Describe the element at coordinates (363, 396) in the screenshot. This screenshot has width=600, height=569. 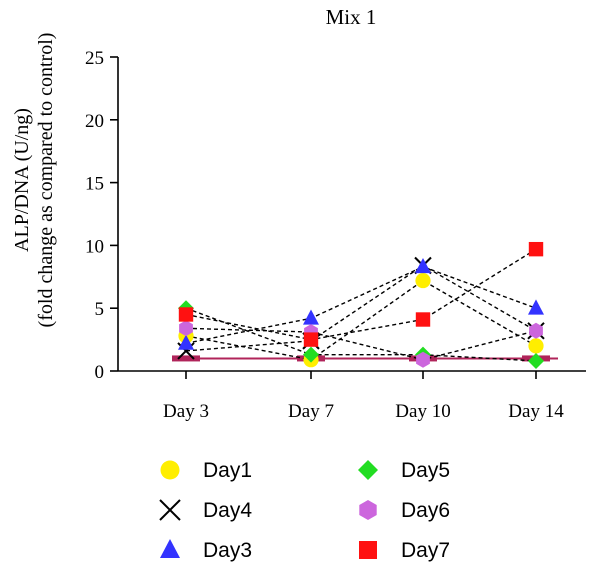
I see `x-ticks: Day 3 Day 7 Day 10 Day 14` at that location.